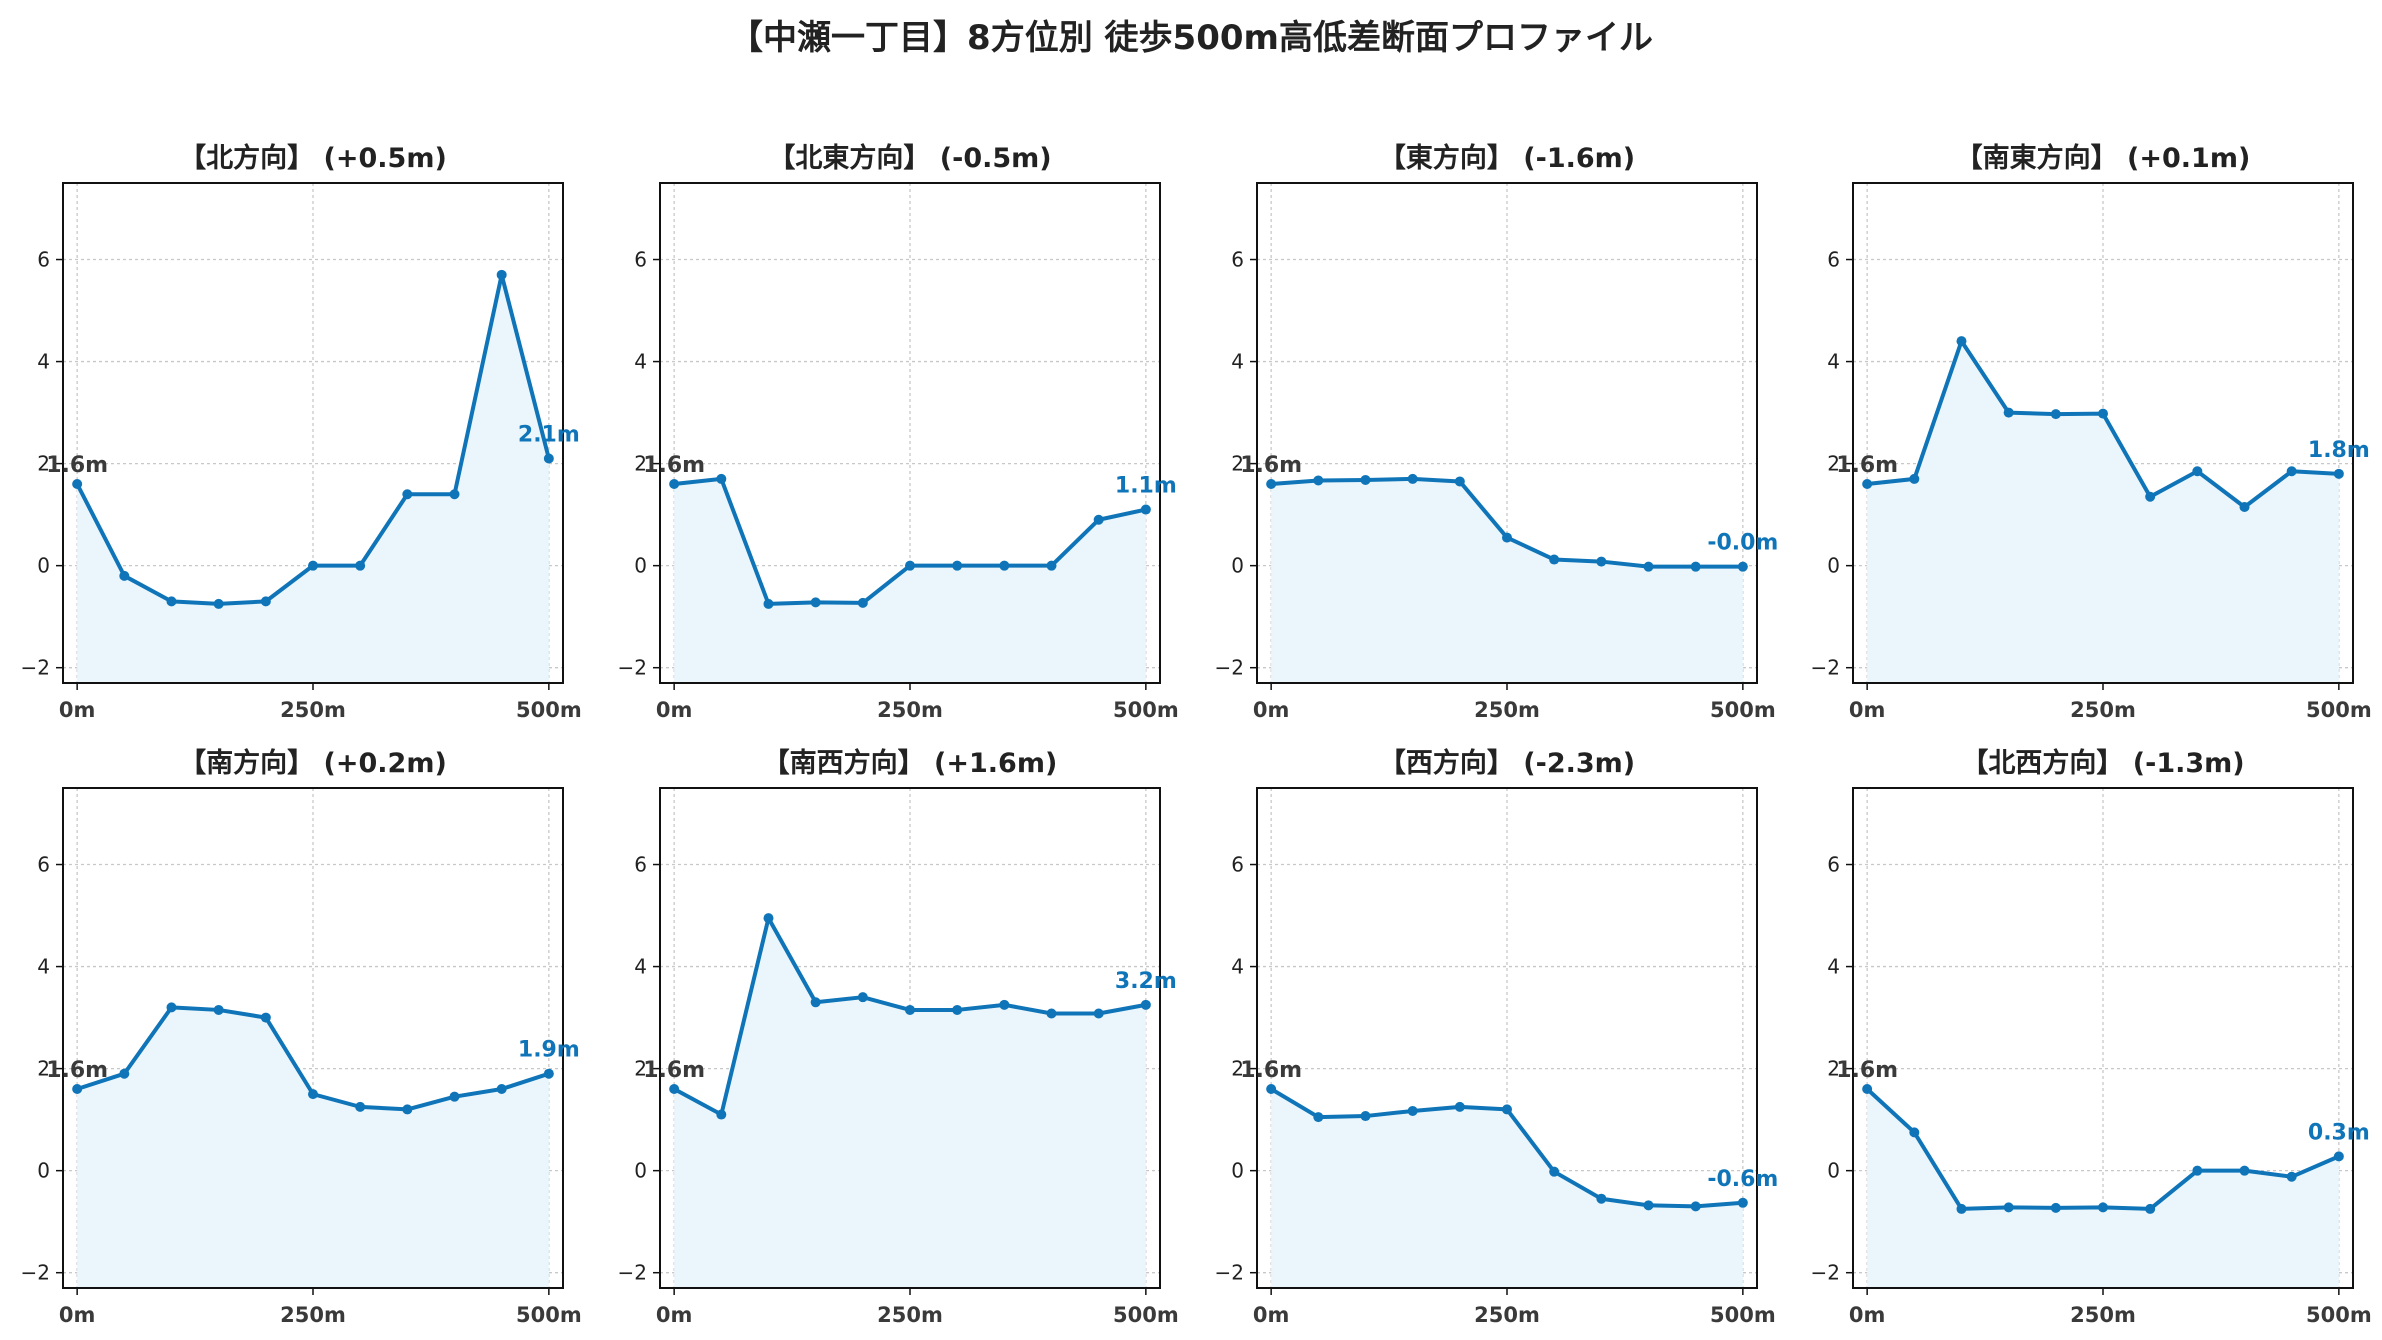  Describe the element at coordinates (549, 435) in the screenshot. I see `end-value-label: 2.1m` at that location.